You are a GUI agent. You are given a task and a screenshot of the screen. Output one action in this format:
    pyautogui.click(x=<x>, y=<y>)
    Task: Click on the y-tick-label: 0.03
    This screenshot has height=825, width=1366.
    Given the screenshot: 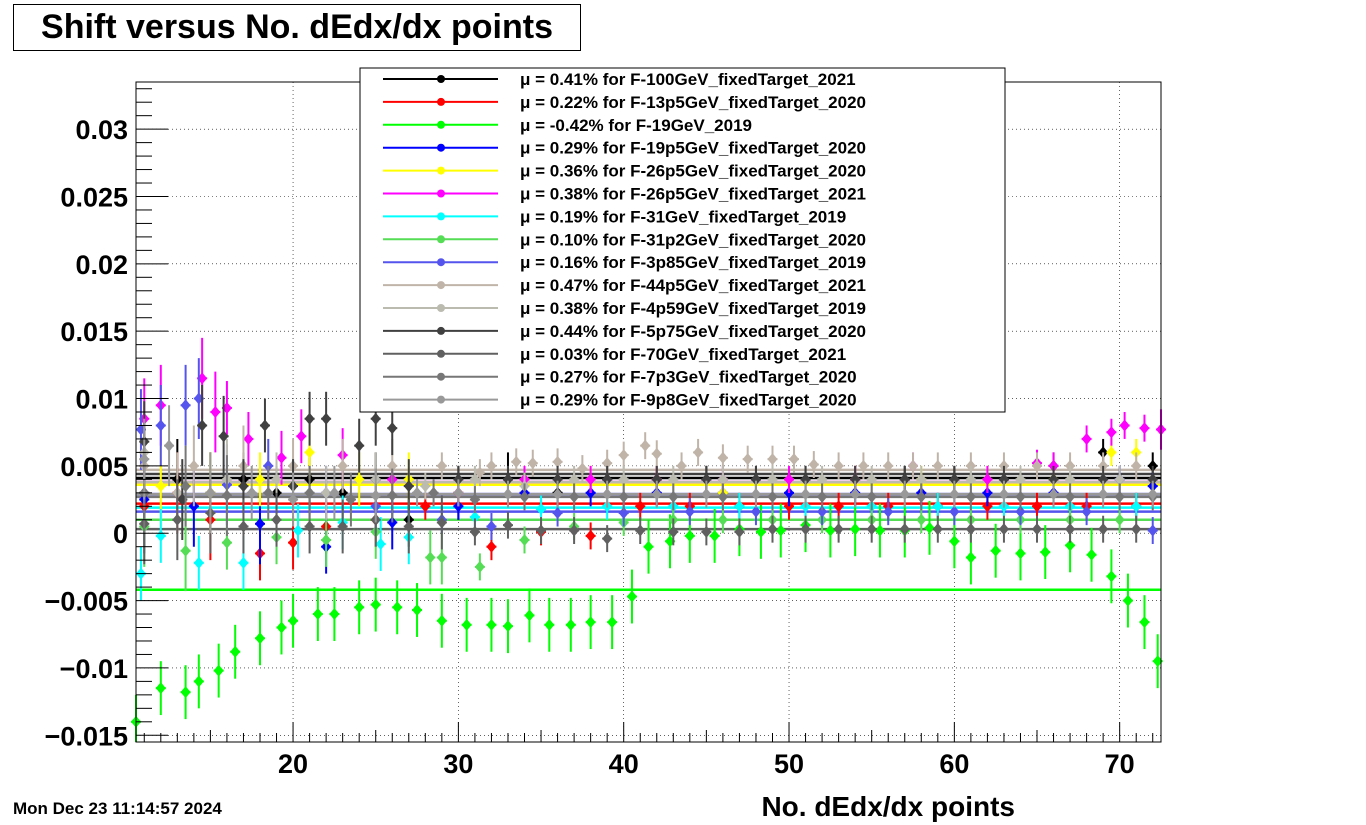 What is the action you would take?
    pyautogui.click(x=101, y=130)
    